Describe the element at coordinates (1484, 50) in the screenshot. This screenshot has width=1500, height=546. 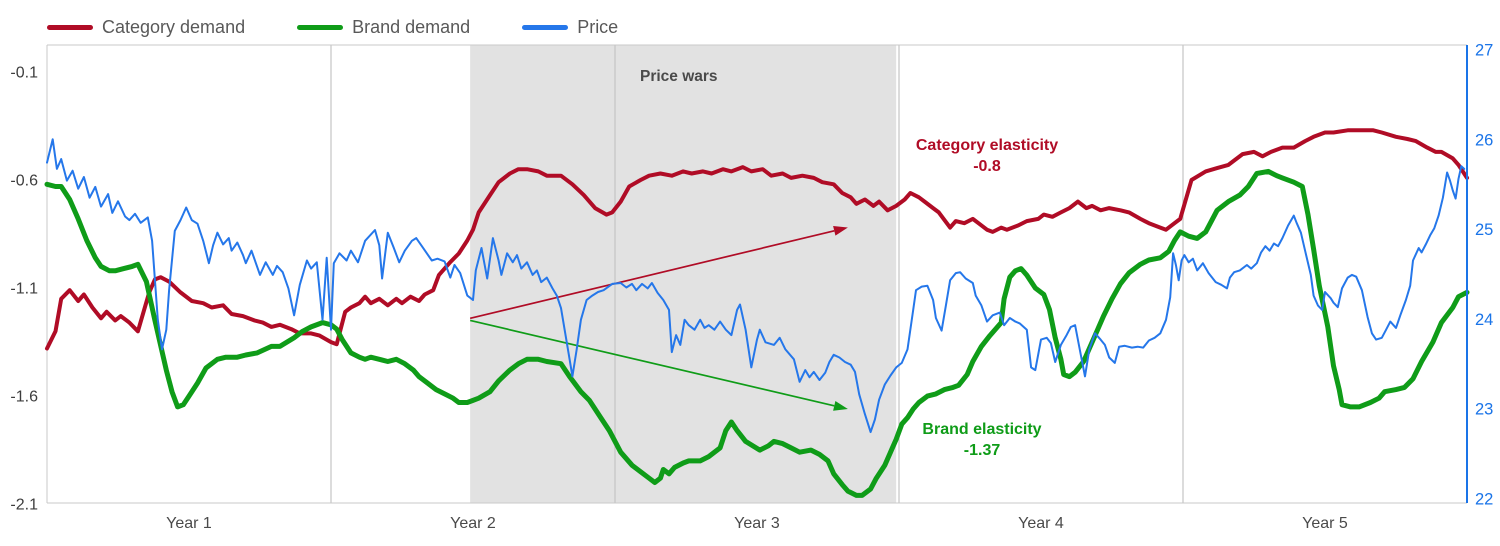
I see `right-axis-tick-label: 27` at that location.